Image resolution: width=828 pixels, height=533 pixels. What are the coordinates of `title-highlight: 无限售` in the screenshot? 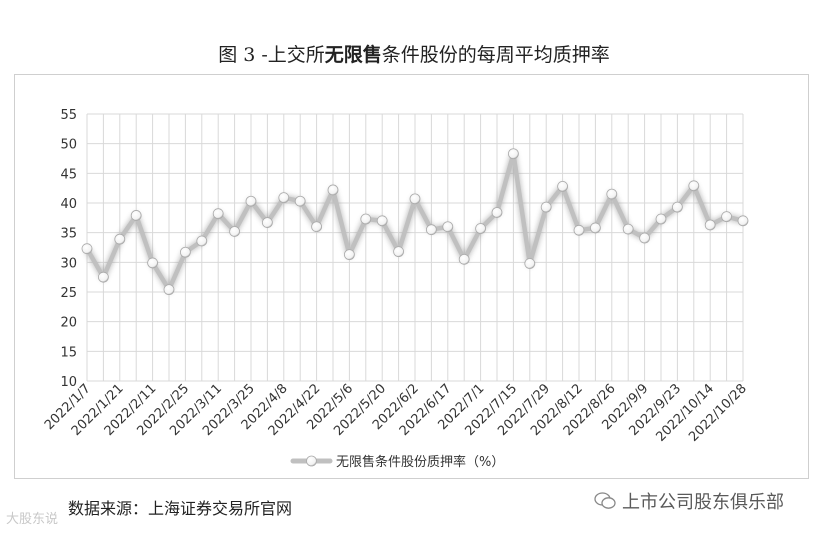 It's located at (353, 55).